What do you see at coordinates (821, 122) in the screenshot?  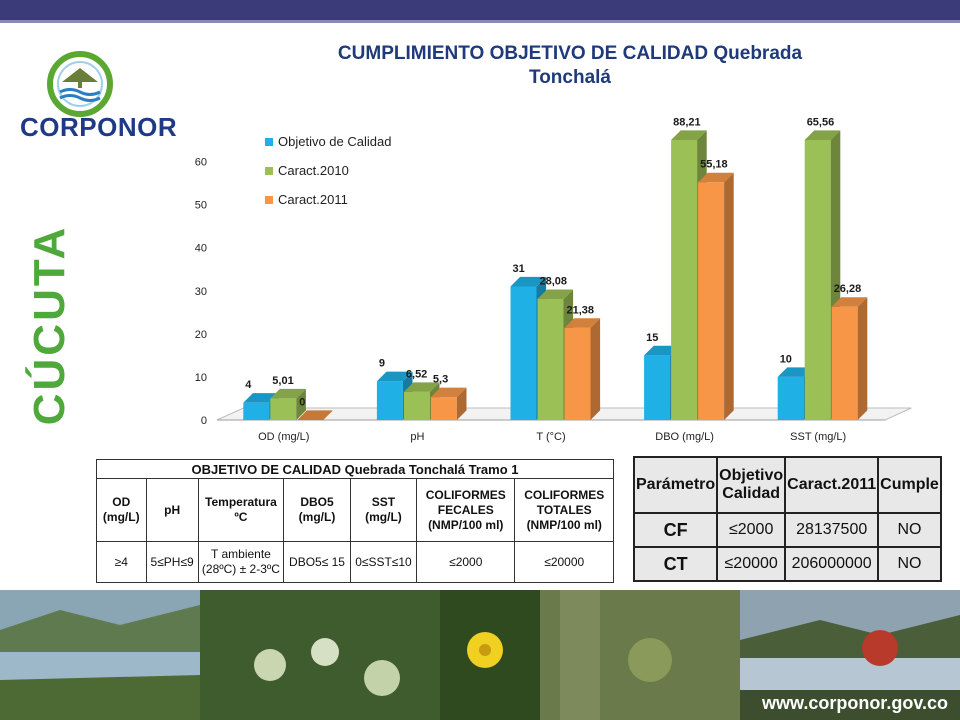 I see `data-label: 65,56` at bounding box center [821, 122].